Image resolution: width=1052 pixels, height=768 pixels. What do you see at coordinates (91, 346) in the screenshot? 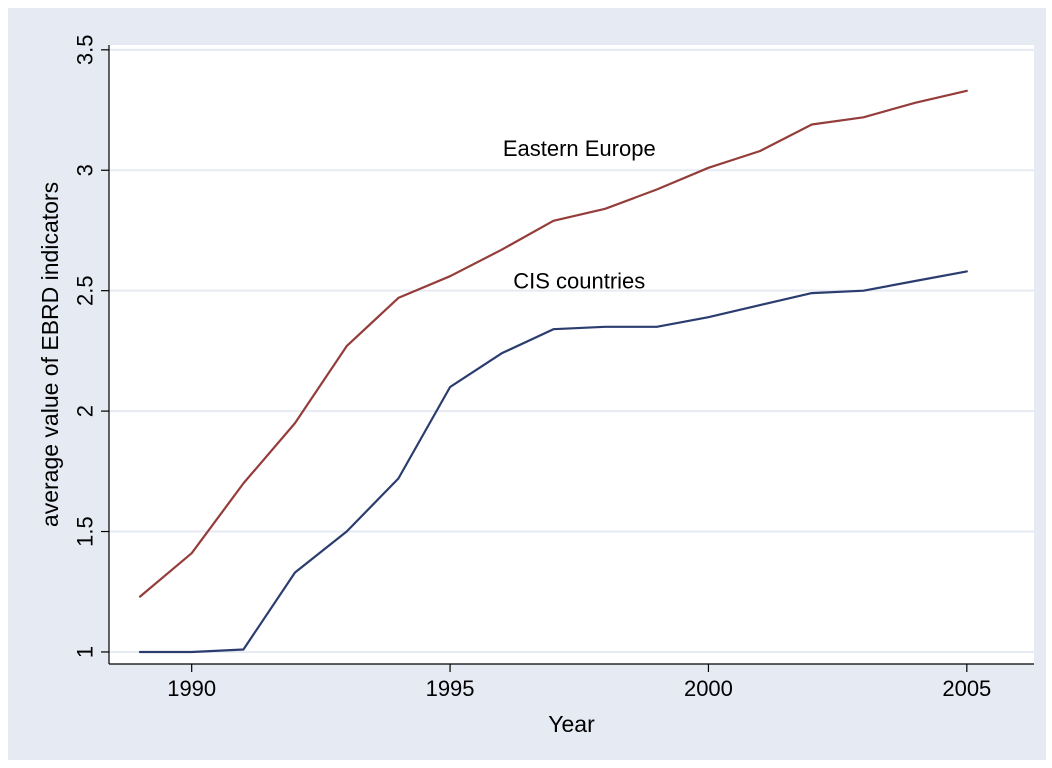
I see `y-ticks: 1 1.5 2 2.5 3 3.5` at bounding box center [91, 346].